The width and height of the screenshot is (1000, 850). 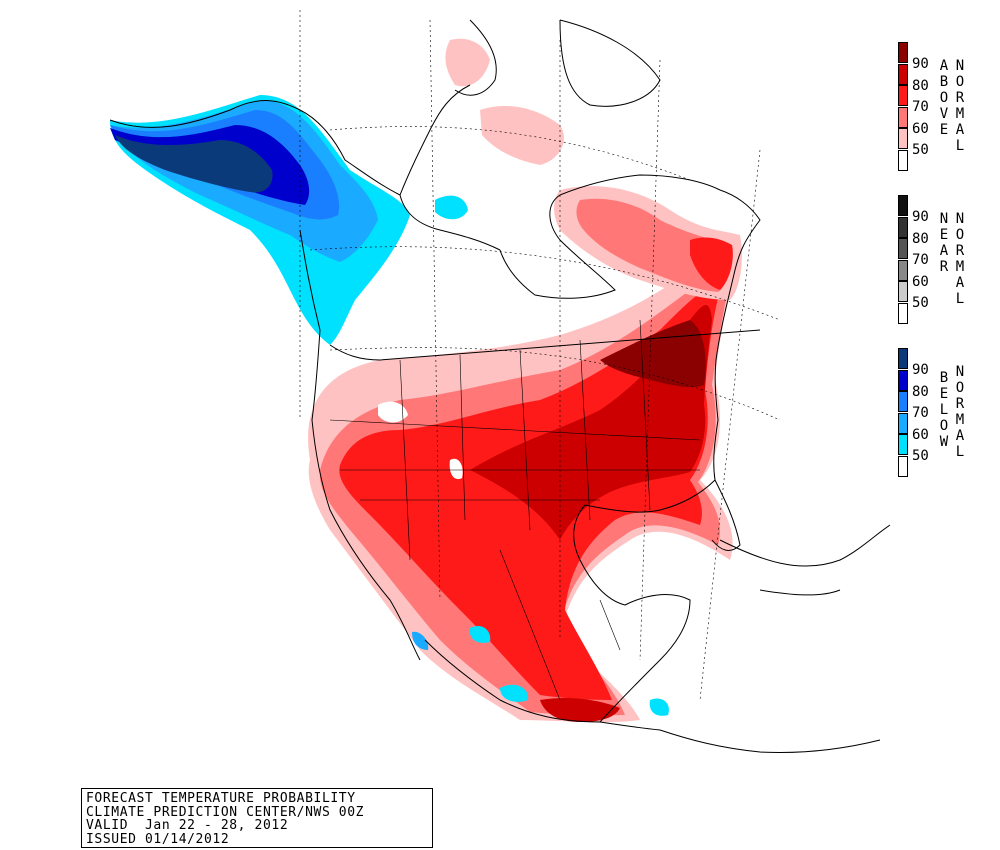 What do you see at coordinates (221, 798) in the screenshot?
I see `caption-title: FORECAST TEMPERATURE PROBABILITY` at bounding box center [221, 798].